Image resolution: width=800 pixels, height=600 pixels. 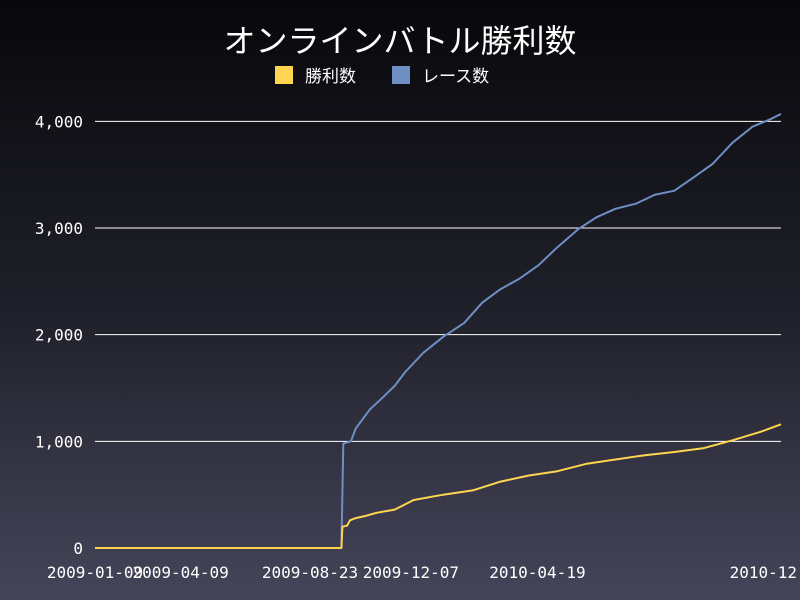 I want to click on y-tick-label: 0, so click(x=78, y=548).